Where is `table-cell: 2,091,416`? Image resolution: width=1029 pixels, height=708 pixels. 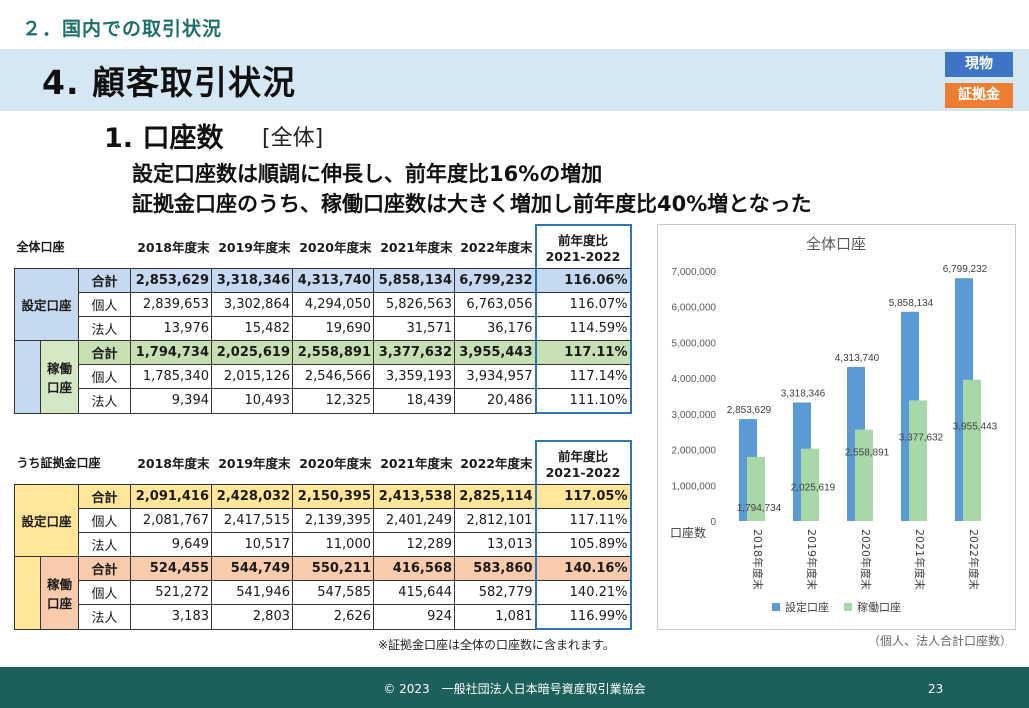 table-cell: 2,091,416 is located at coordinates (171, 496).